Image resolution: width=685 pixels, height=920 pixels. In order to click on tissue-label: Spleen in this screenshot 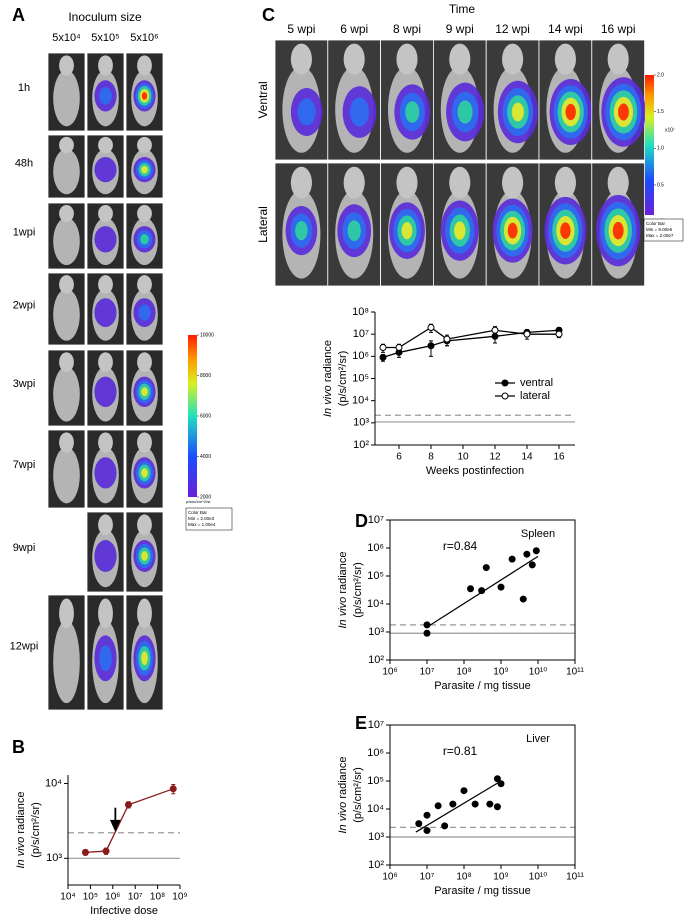, I will do `click(538, 534)`.